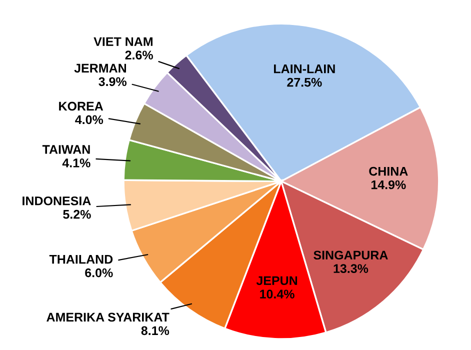 The image size is (471, 350). I want to click on data-label: 14.9%, so click(388, 185).